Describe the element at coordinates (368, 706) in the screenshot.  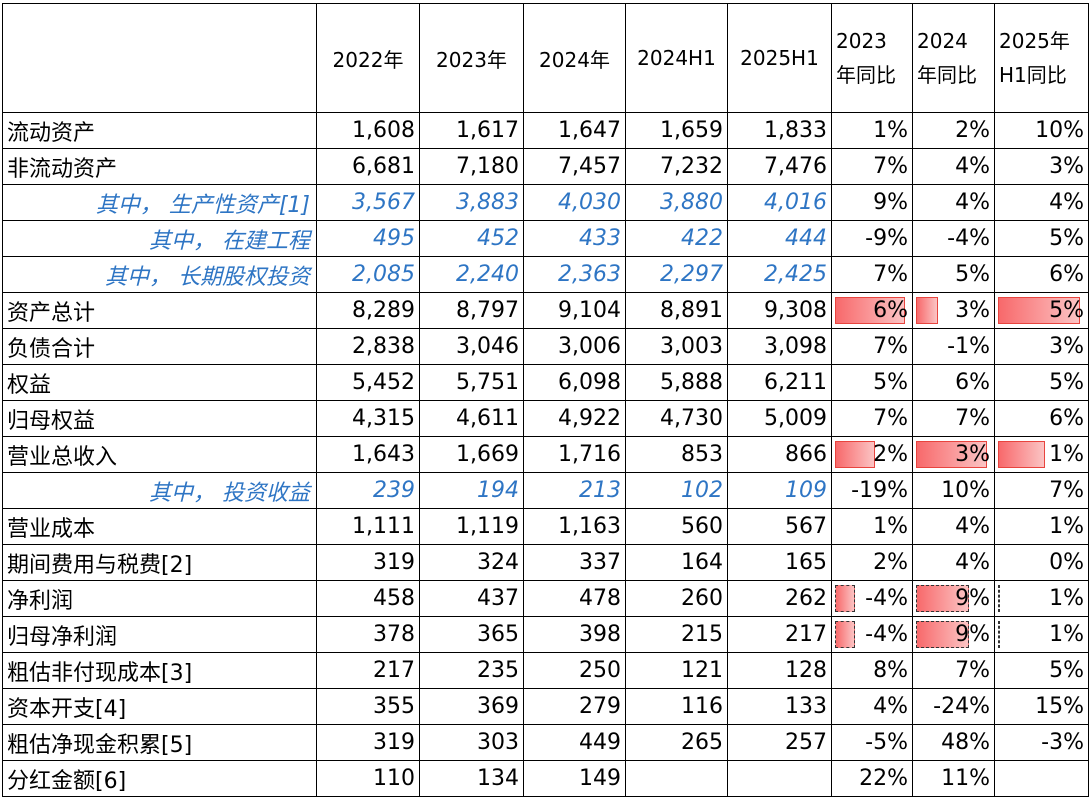
I see `value-cell: 355` at that location.